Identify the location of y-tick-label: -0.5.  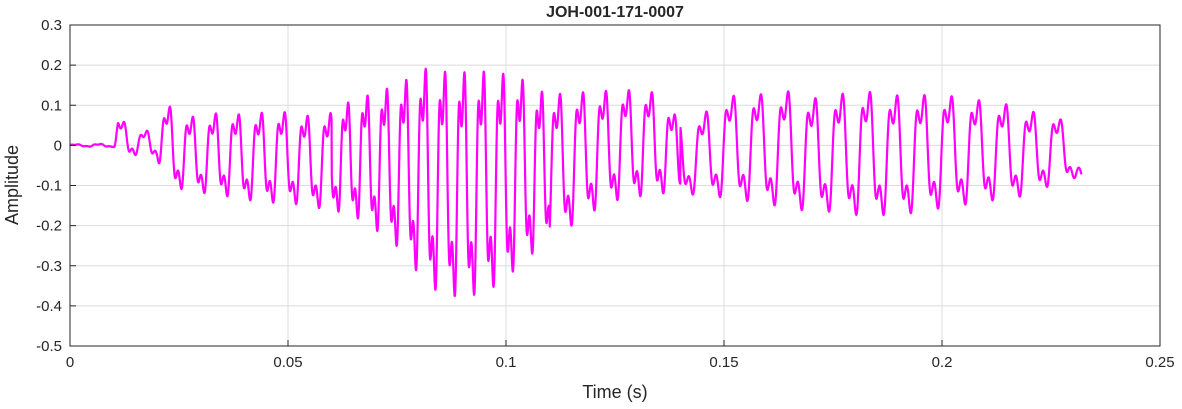
(49, 346).